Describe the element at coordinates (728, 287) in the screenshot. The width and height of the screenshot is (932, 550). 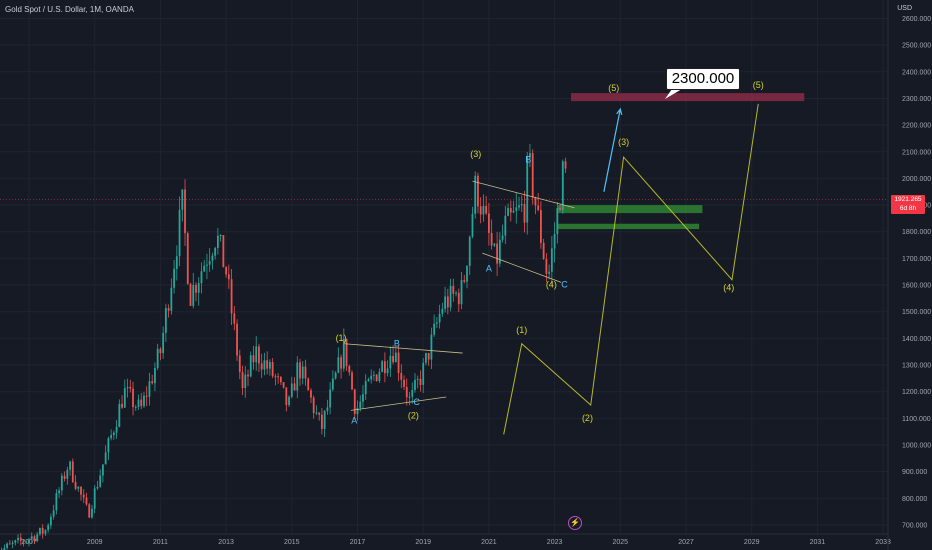
I see `projected-wave-label: (4)` at that location.